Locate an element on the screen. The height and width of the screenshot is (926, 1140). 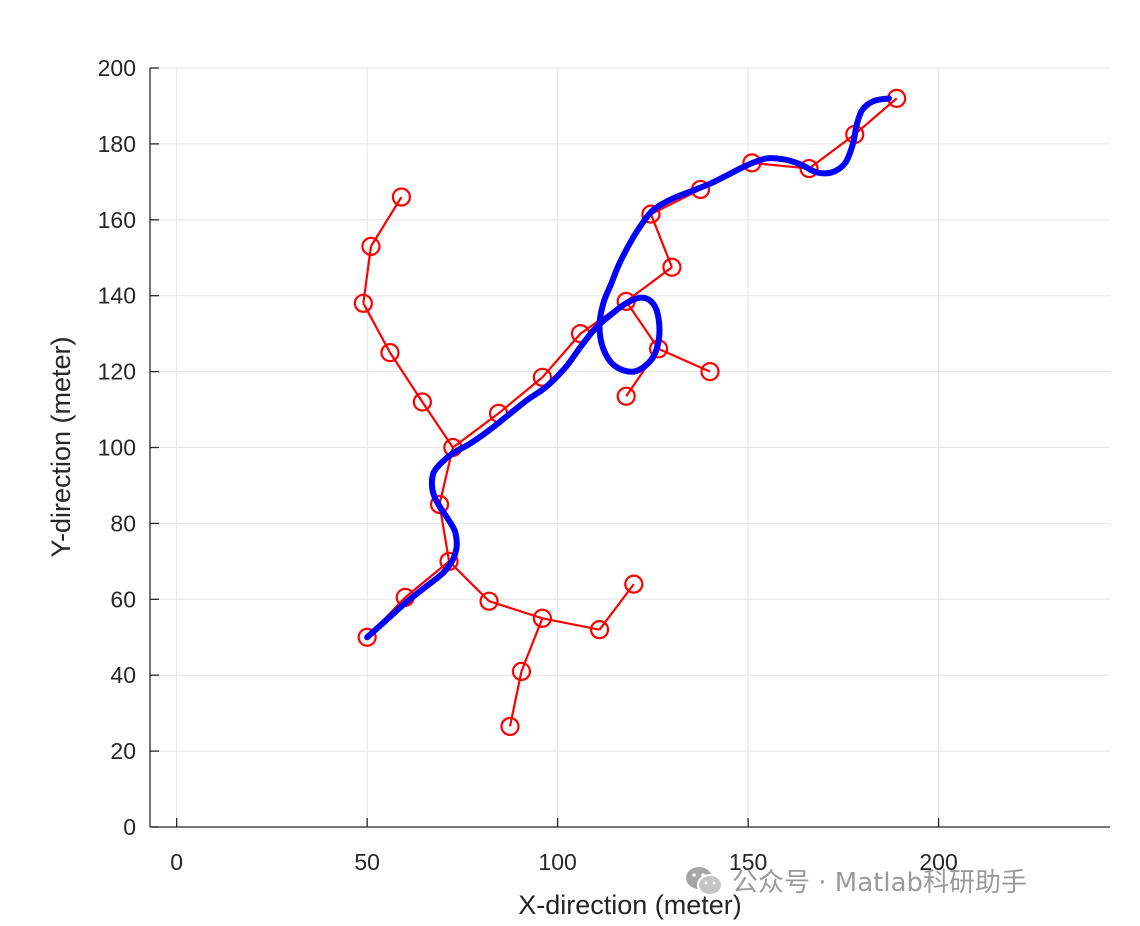
y-tick-label: 40 is located at coordinates (123, 675).